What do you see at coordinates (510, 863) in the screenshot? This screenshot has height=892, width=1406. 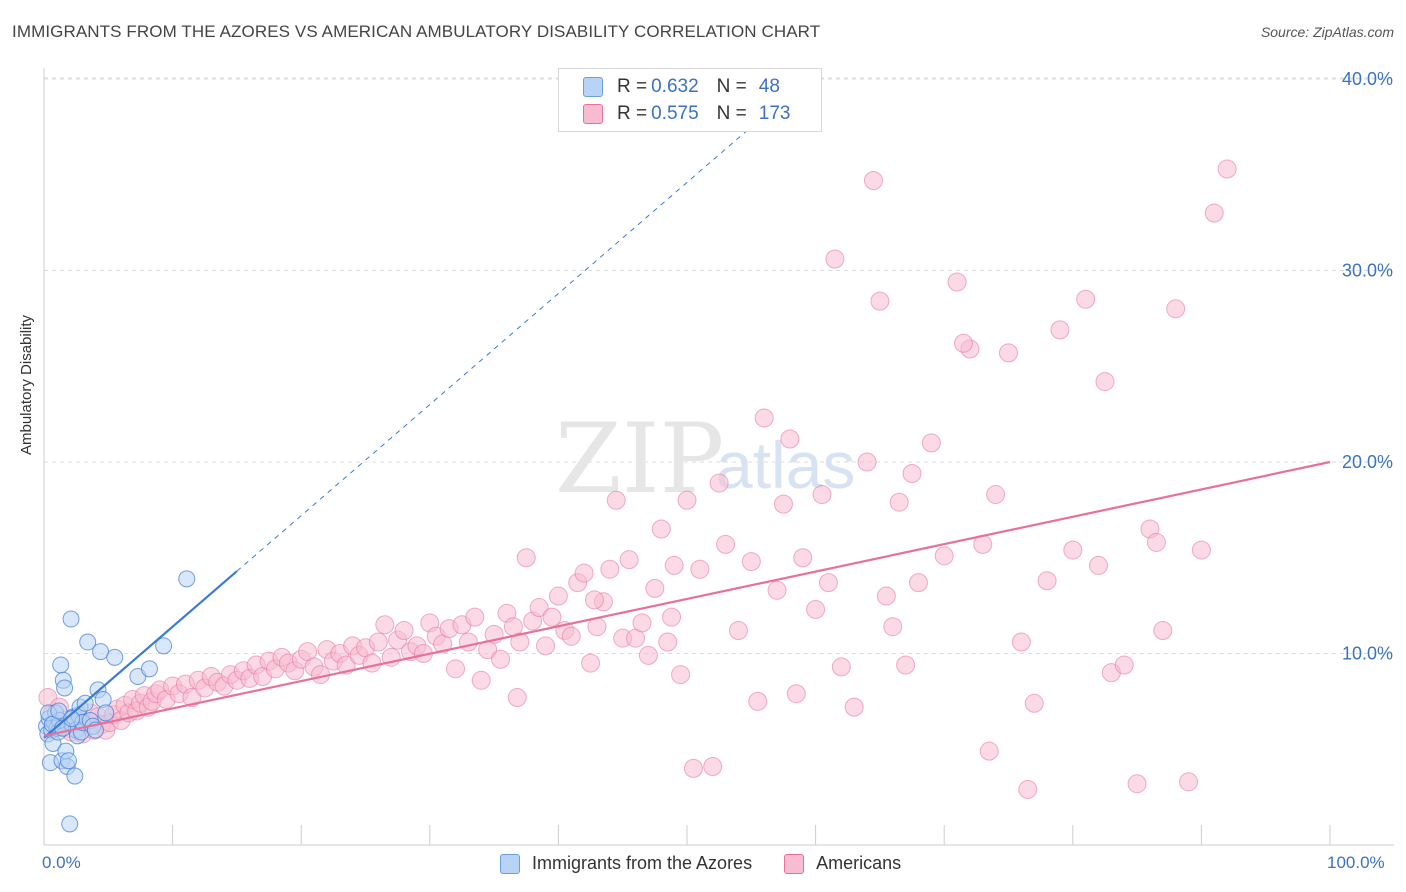 I see `azores-legend-swatch` at bounding box center [510, 863].